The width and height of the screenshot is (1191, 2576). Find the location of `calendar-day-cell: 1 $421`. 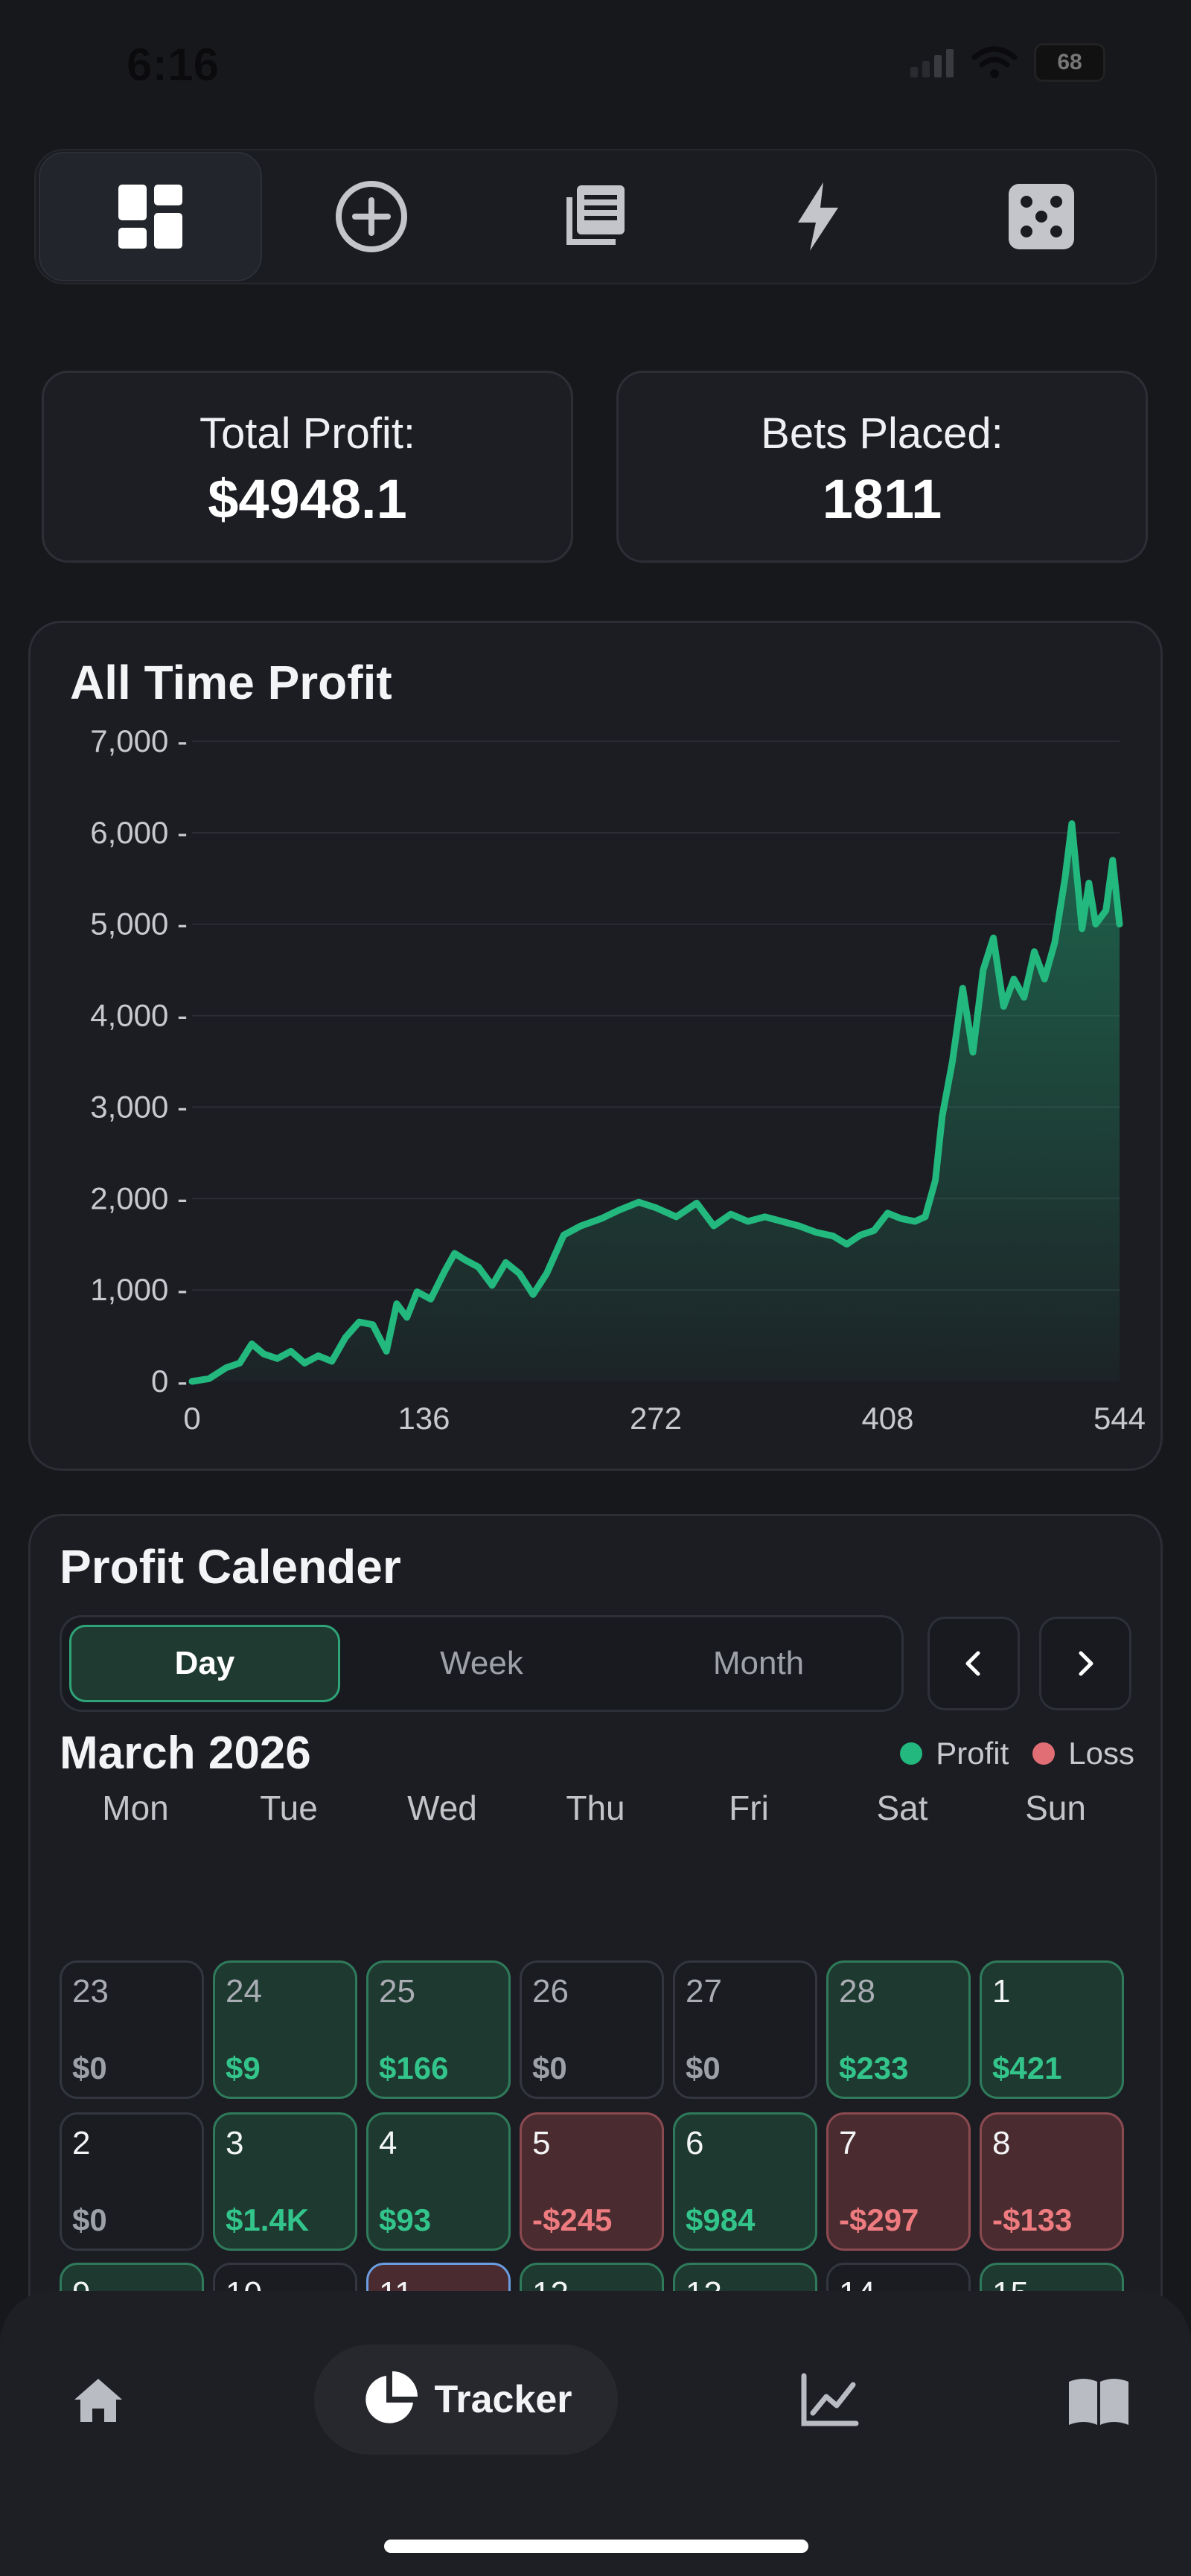

calendar-day-cell: 1 $421 is located at coordinates (1052, 2029).